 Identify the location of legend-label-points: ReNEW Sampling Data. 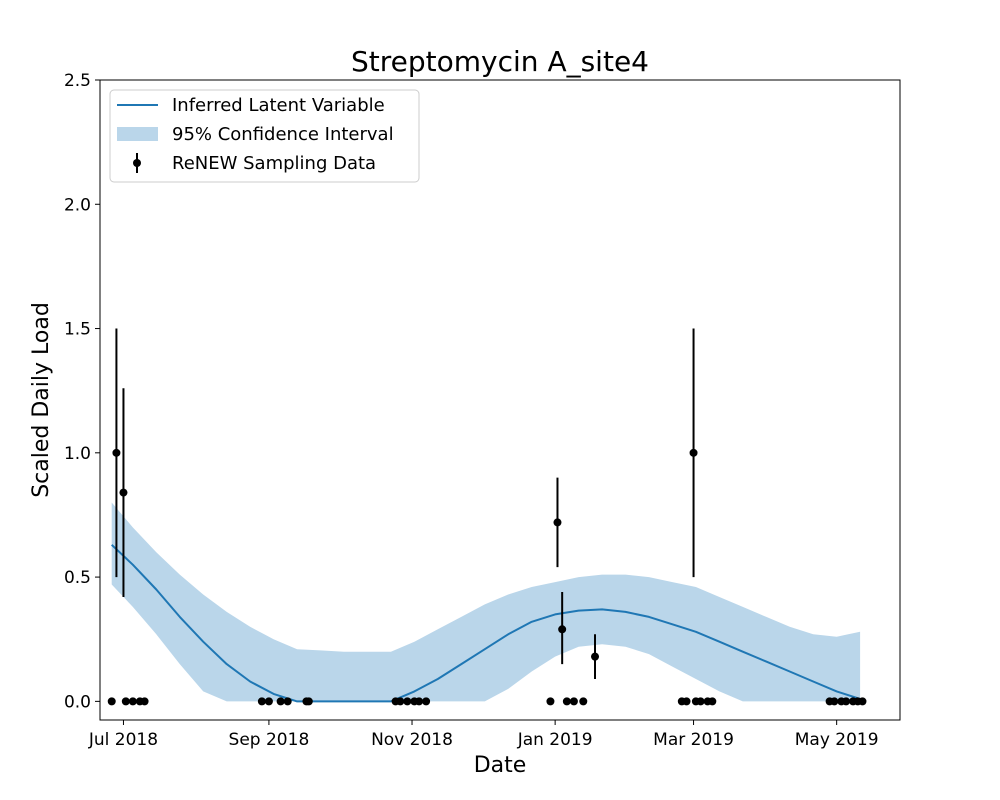
(274, 163).